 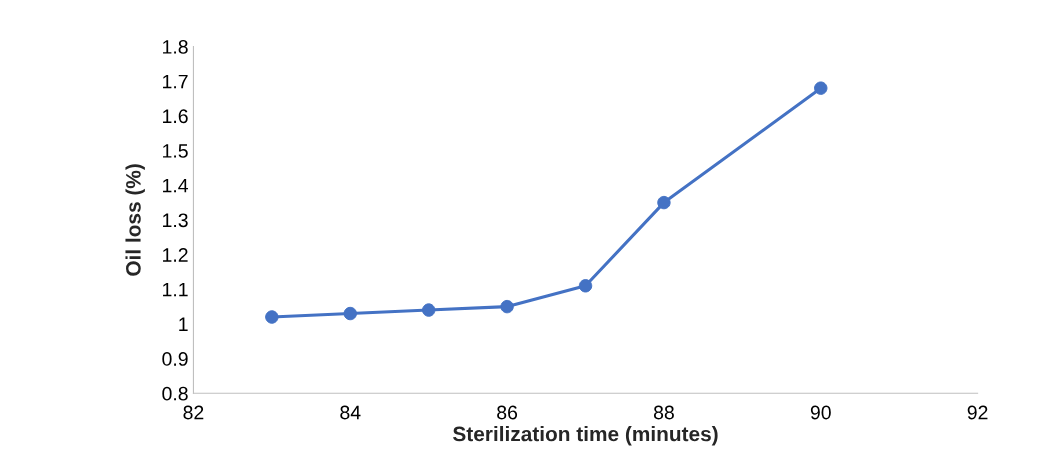 I want to click on y-tick-label: 1.3, so click(x=175, y=220).